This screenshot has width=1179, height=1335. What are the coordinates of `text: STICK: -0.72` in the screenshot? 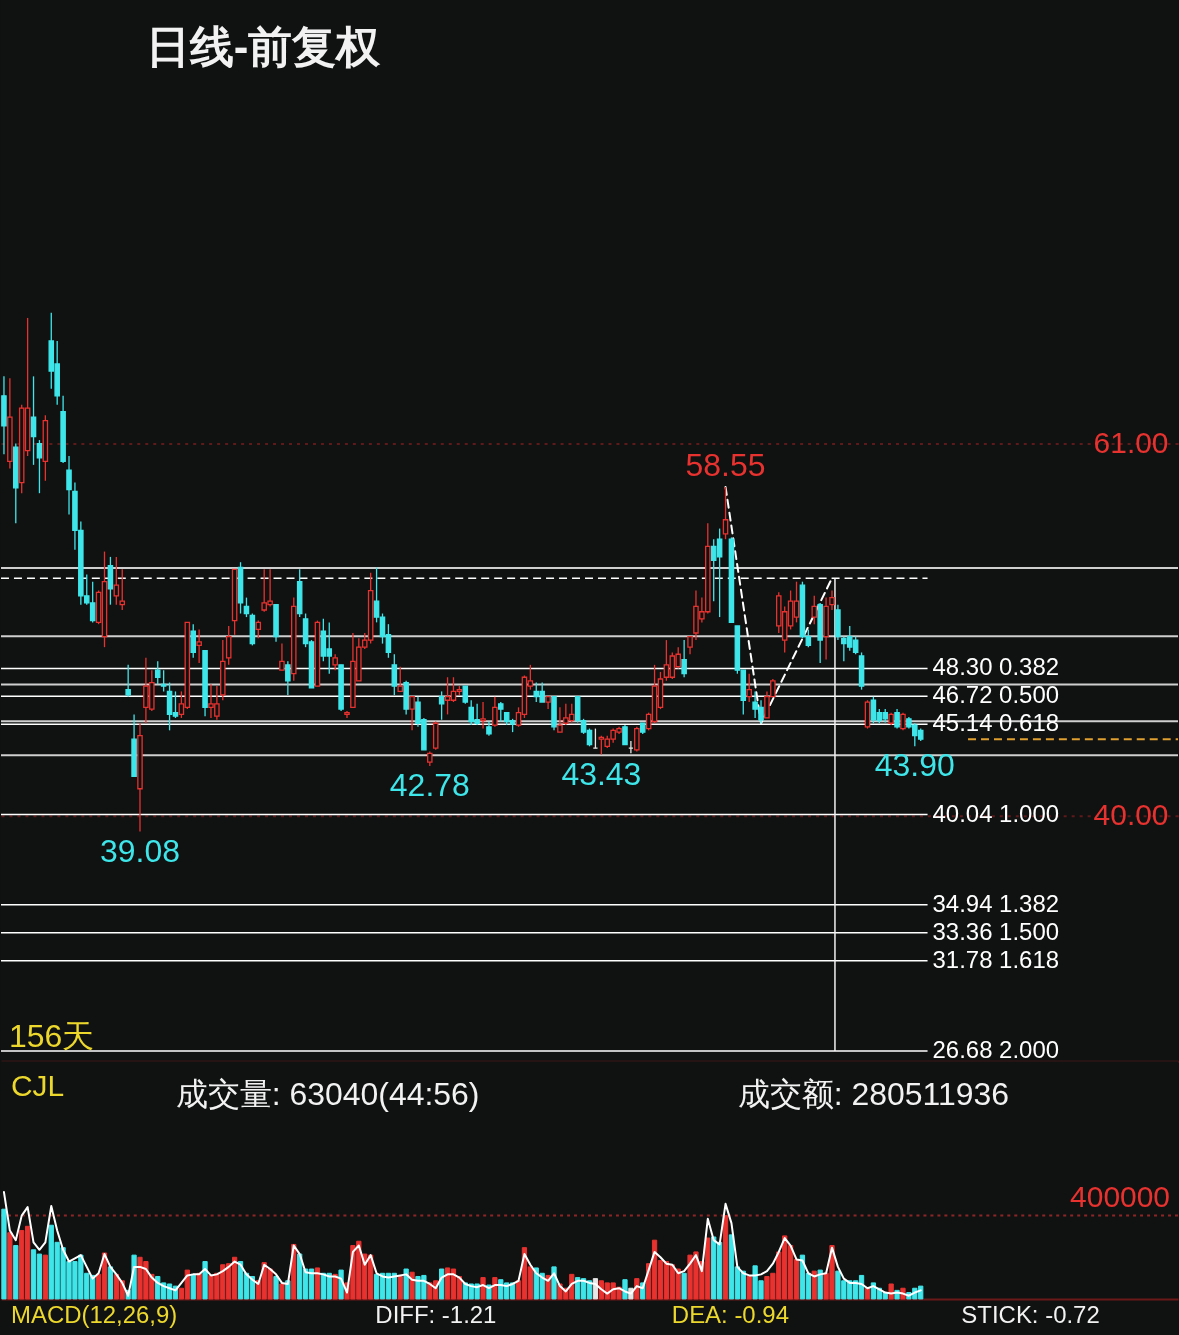 It's located at (1030, 1314).